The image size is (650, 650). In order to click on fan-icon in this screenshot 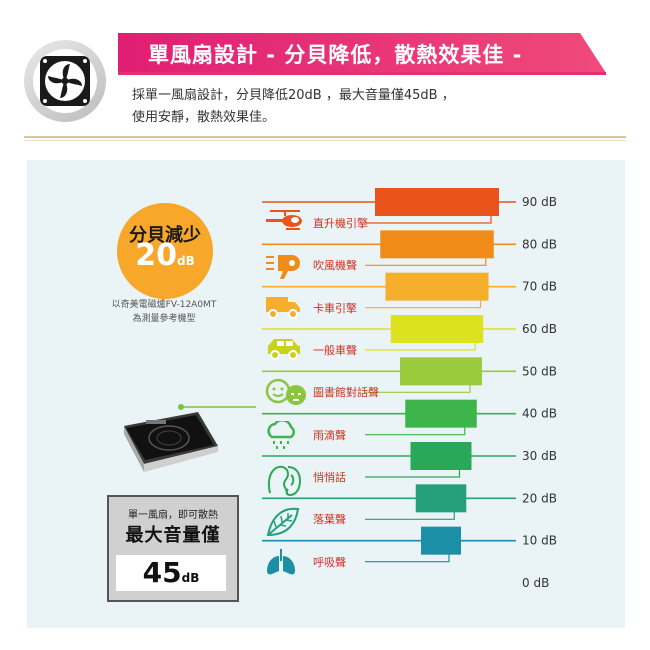, I will do `click(65, 81)`.